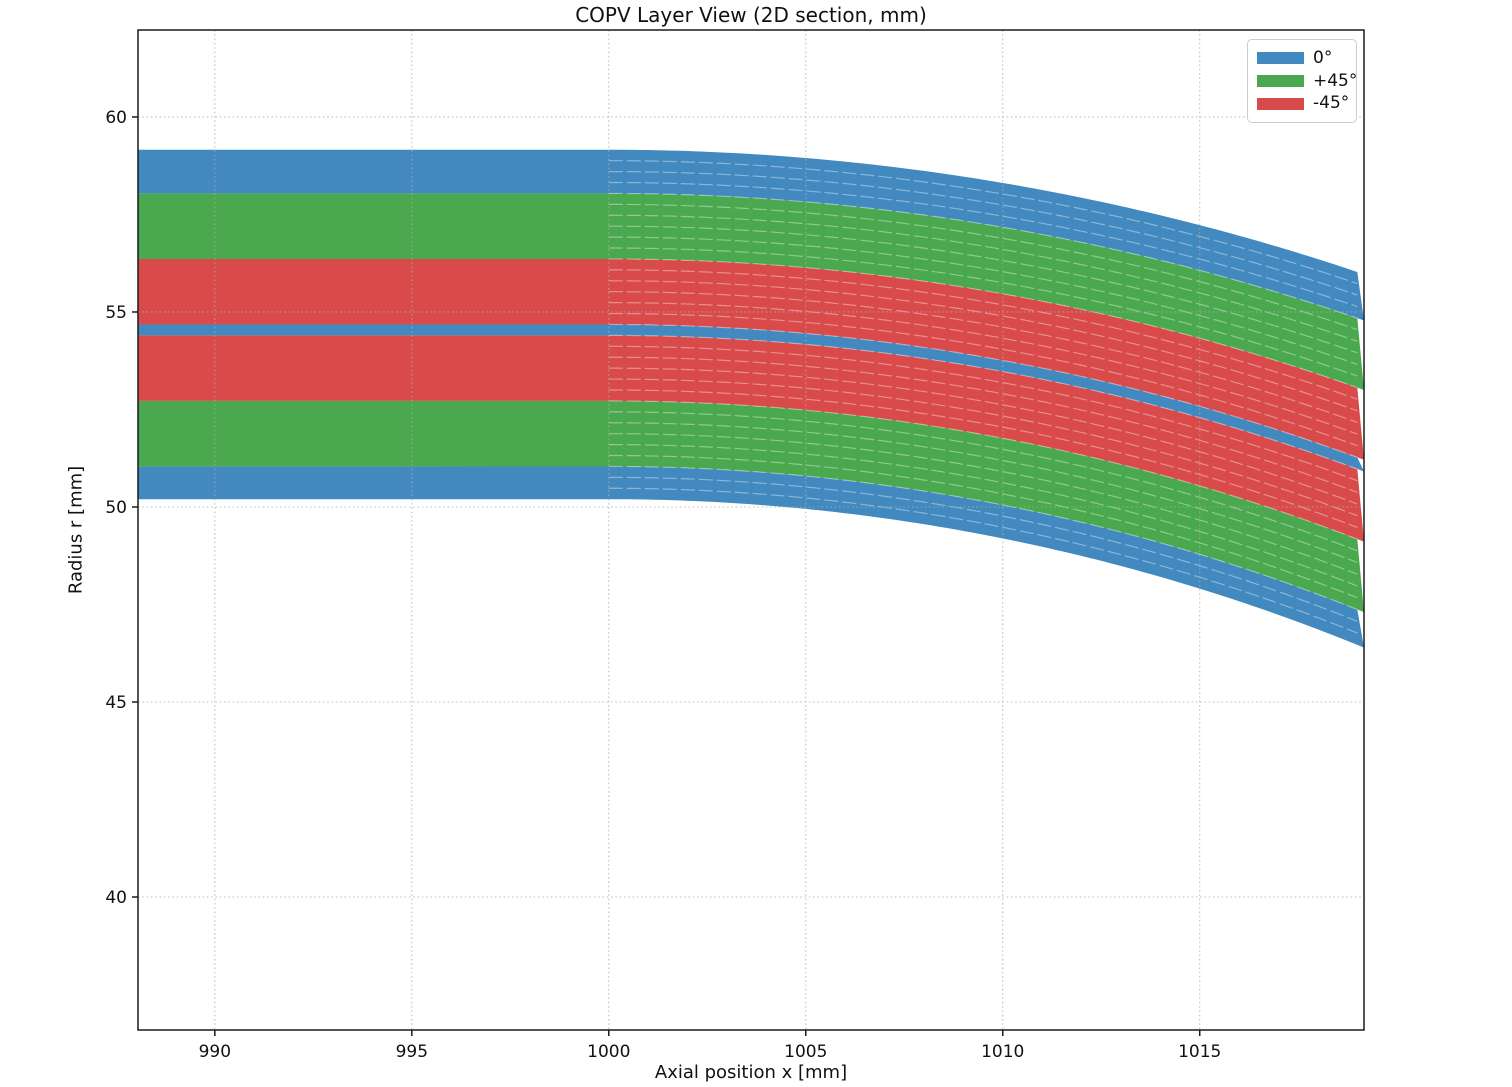  I want to click on legend-swatch-m45deg, so click(1280, 103).